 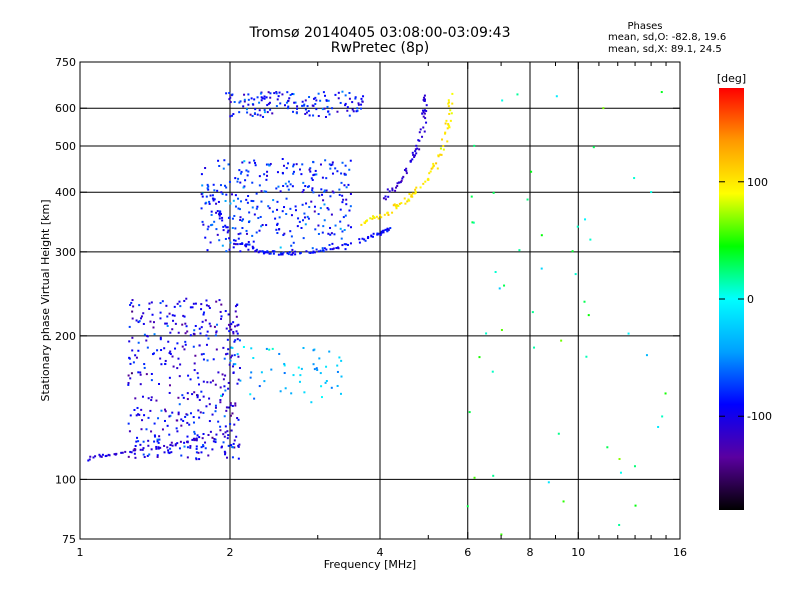 I want to click on x-tick-label: 16, so click(x=680, y=552).